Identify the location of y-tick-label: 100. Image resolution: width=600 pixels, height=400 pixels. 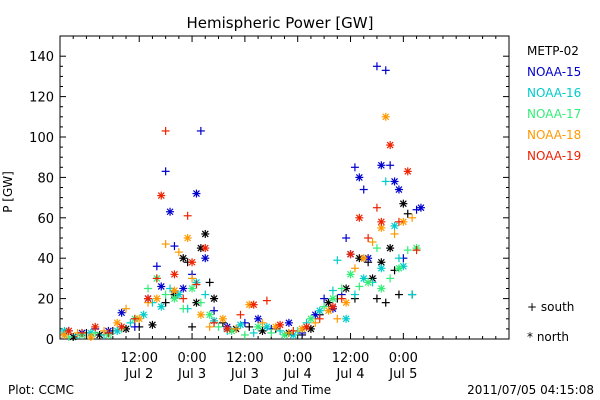
(41, 138).